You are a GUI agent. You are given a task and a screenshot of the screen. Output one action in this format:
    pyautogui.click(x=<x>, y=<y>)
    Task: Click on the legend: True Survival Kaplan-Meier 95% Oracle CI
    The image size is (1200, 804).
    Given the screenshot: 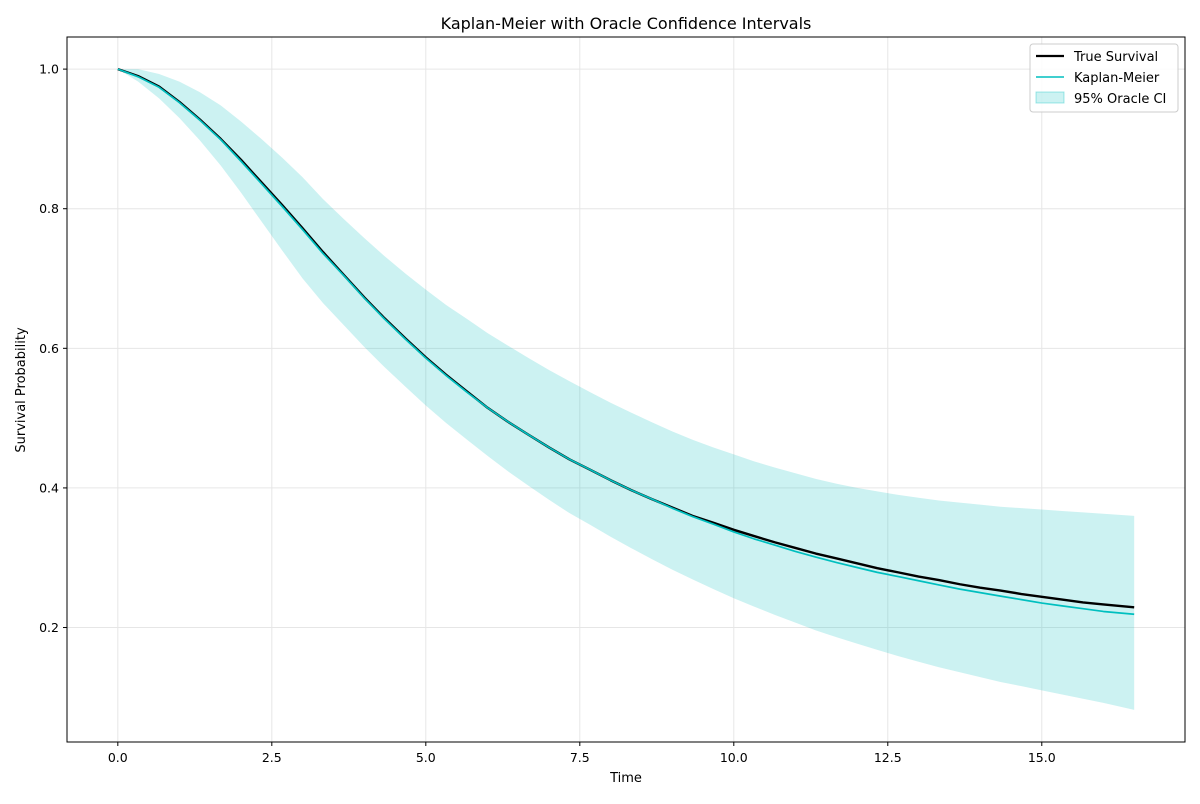 What is the action you would take?
    pyautogui.click(x=1104, y=78)
    